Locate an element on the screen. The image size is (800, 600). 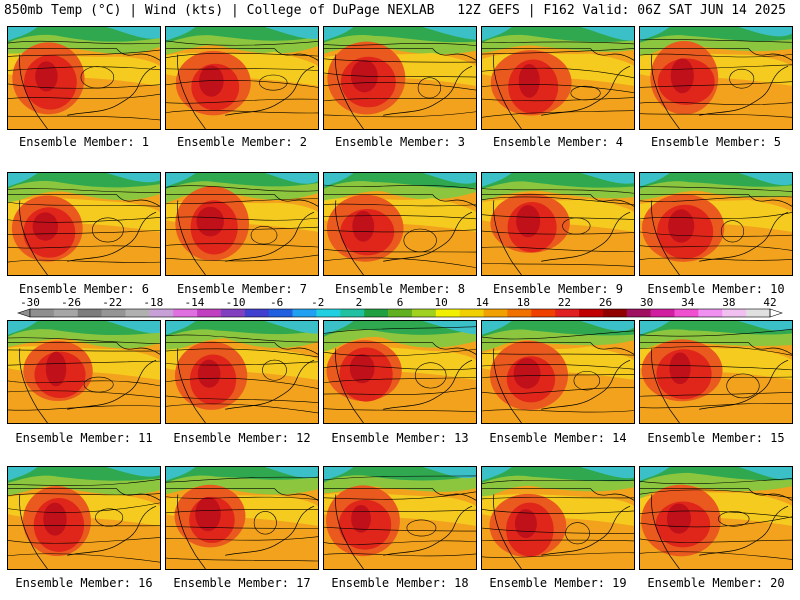
ensemble-member-caption-19: Ensemble Member: 19 is located at coordinates (558, 583).